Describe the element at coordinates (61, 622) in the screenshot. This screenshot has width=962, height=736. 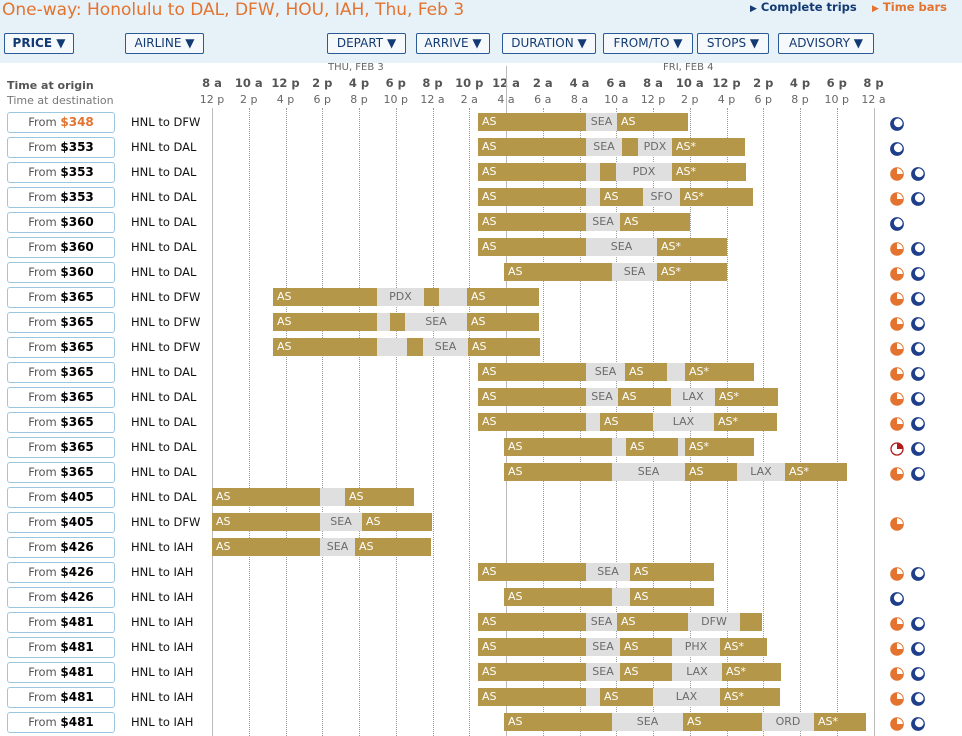
I see `price-button: From $481` at that location.